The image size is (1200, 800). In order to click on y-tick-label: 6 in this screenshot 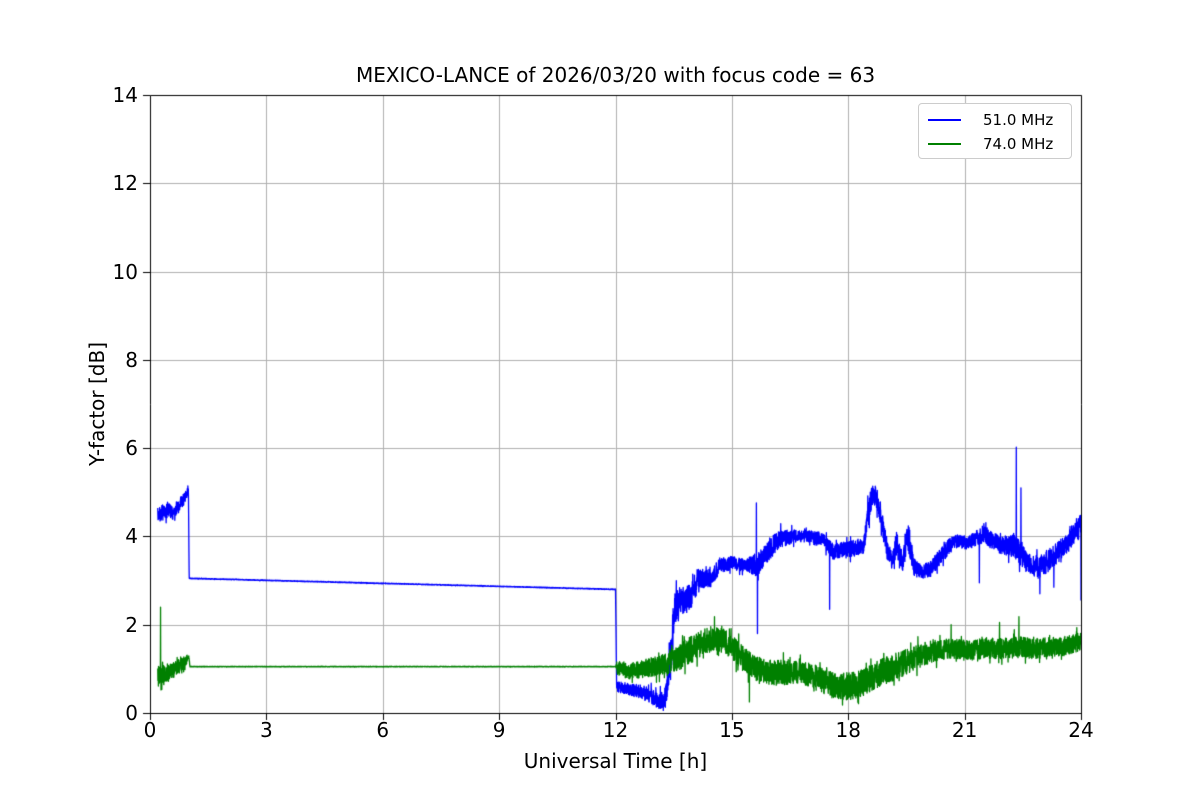, I will do `click(131, 448)`.